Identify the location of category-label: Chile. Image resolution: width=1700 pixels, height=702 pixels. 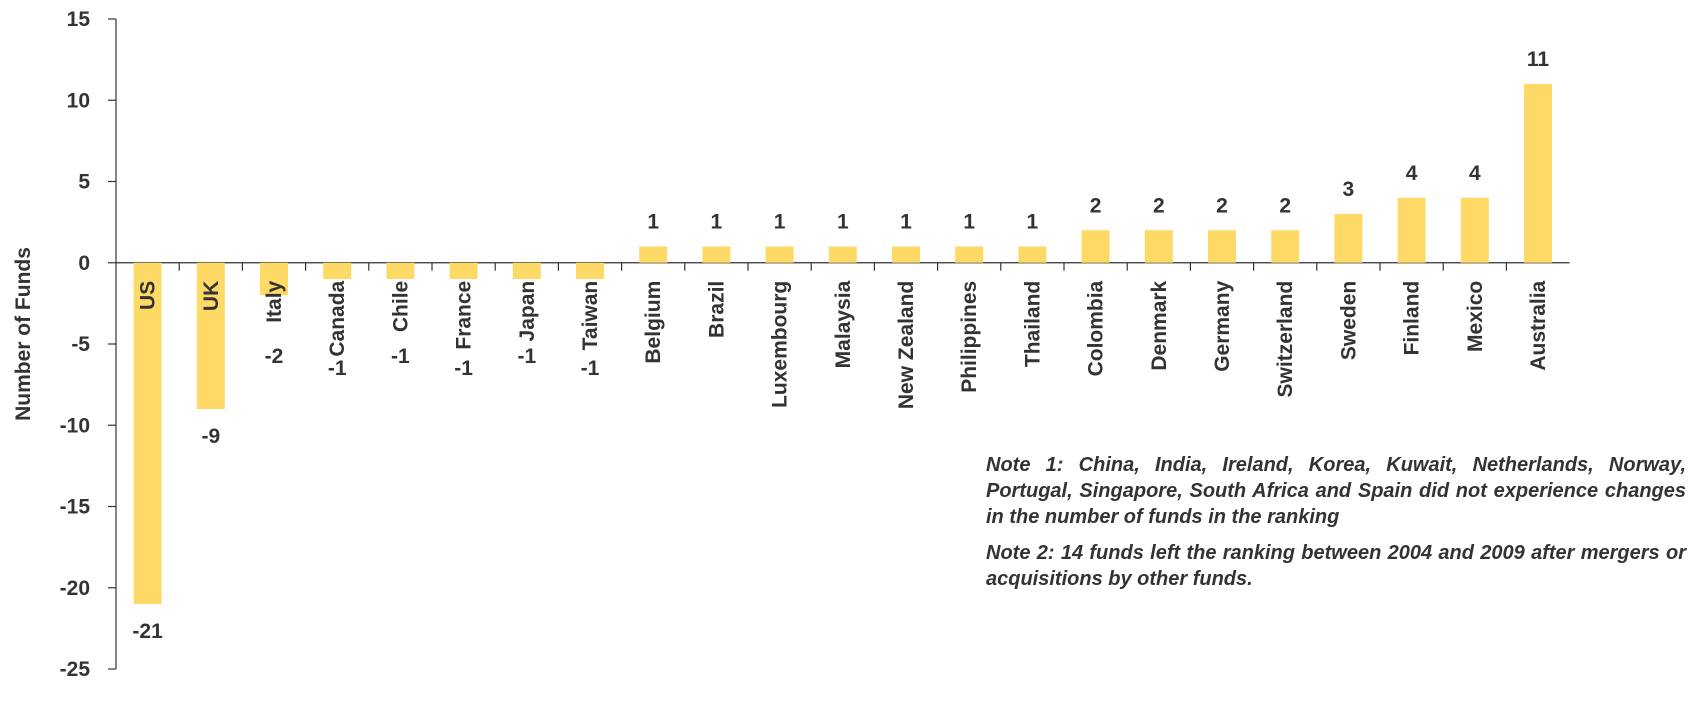
(400, 306).